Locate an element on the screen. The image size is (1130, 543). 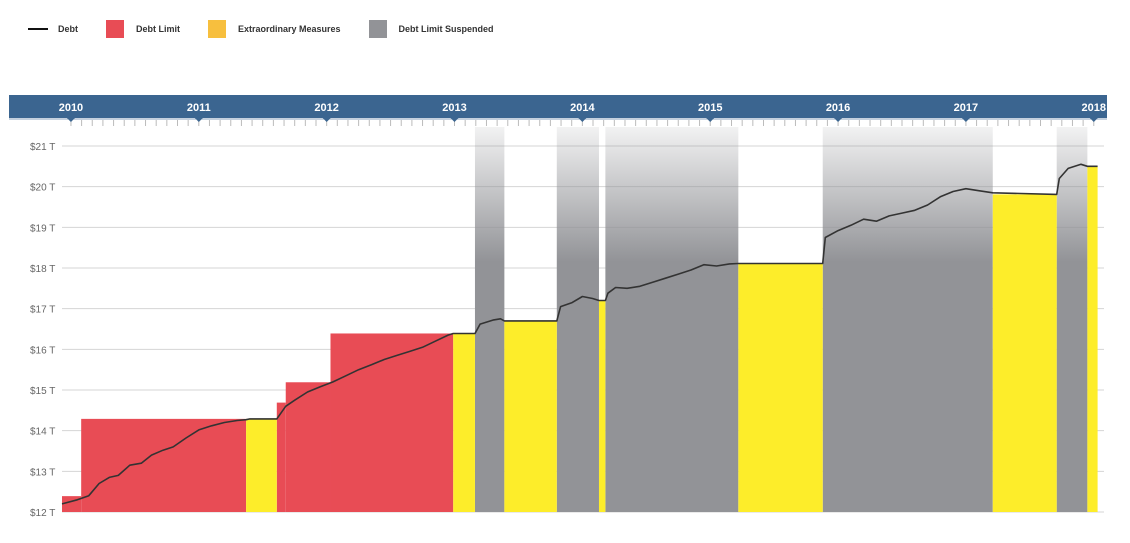
legend-line-debt is located at coordinates (38, 29).